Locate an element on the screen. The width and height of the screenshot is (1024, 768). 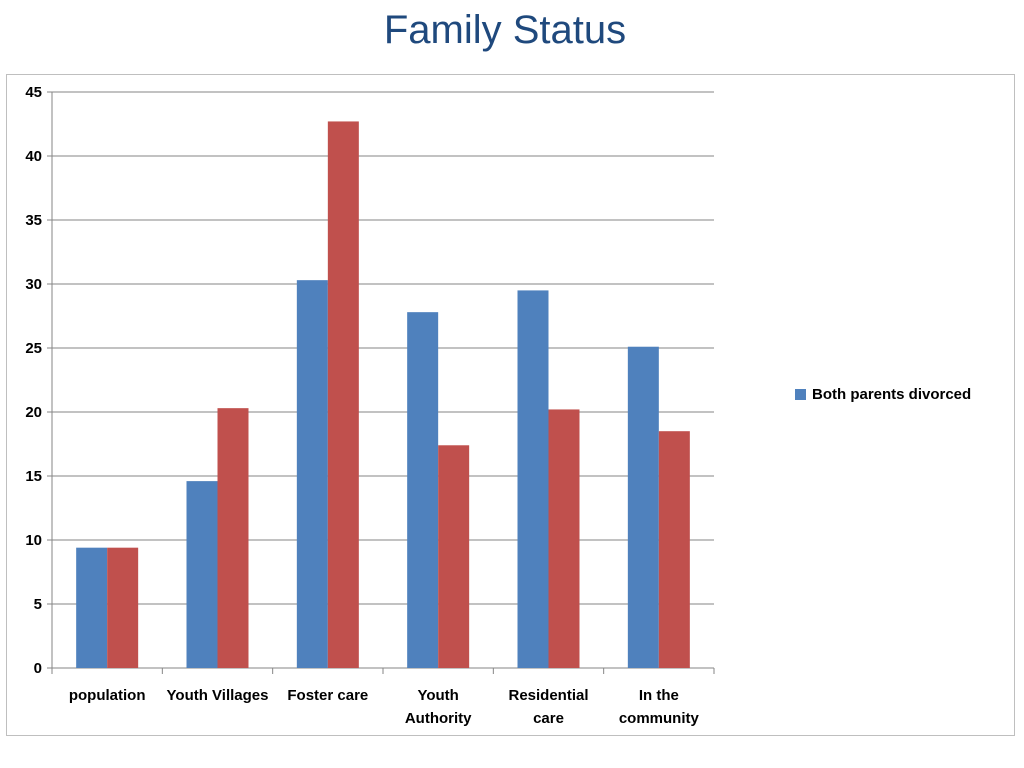
y-tick-label: 20 is located at coordinates (33, 412).